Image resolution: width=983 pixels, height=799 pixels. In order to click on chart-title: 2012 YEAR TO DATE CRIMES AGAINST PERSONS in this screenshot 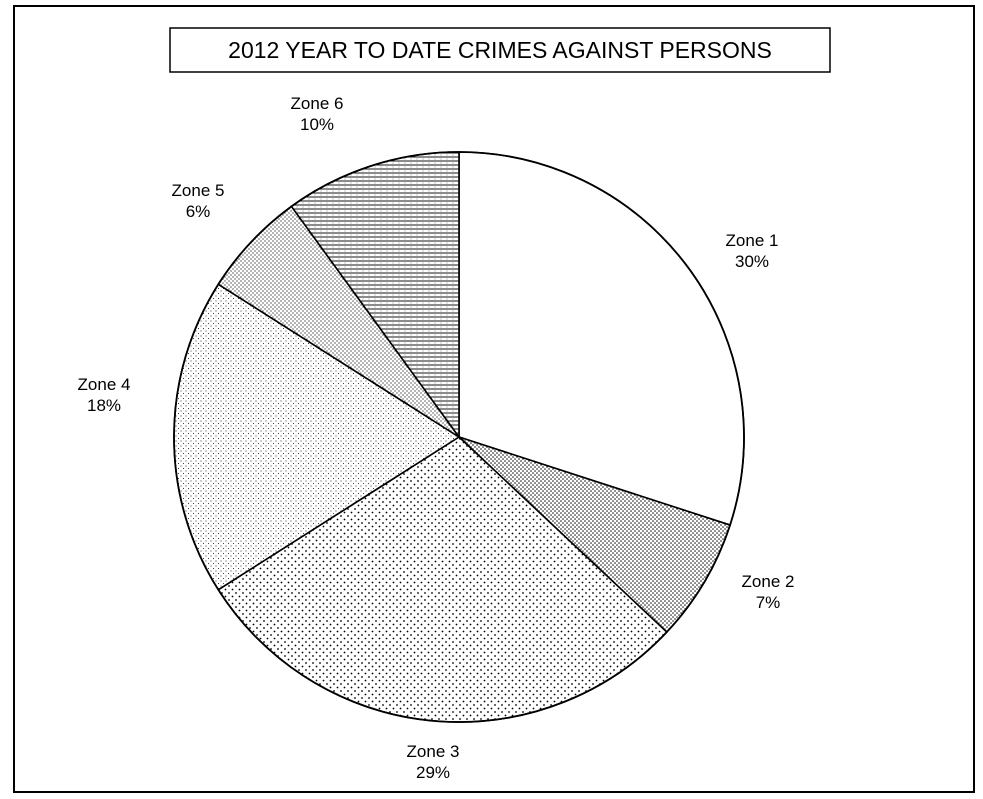, I will do `click(500, 50)`.